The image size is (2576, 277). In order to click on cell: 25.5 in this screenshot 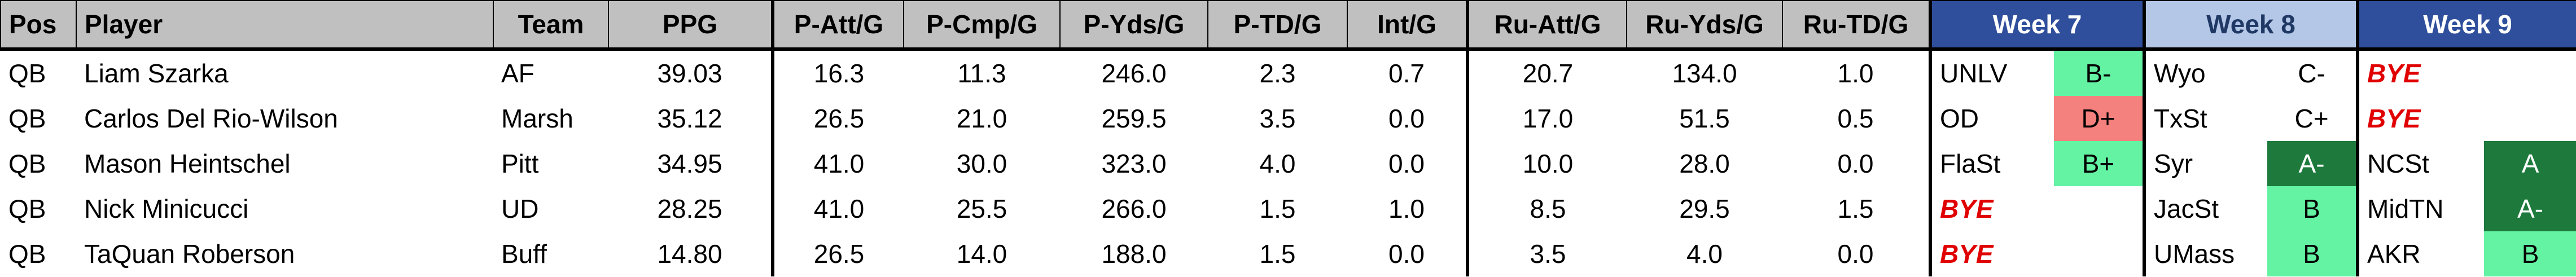, I will do `click(981, 208)`.